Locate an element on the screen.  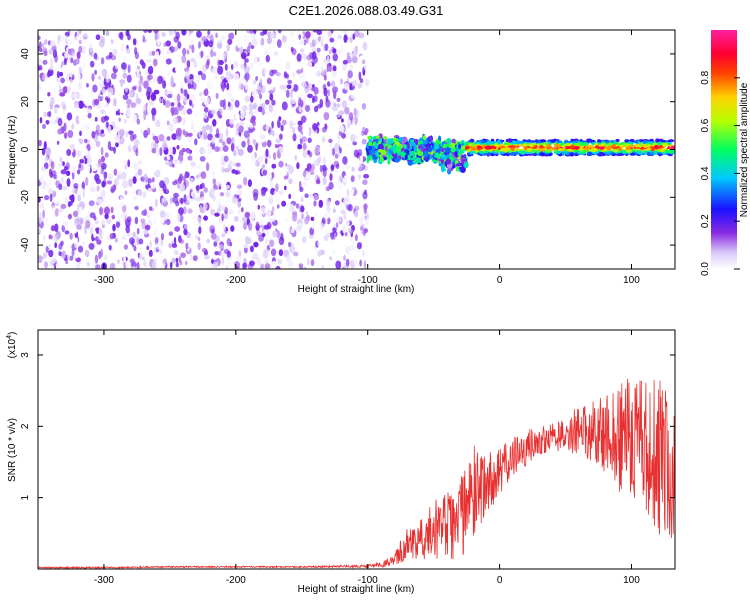
colorbar-tick-label: 0.0 is located at coordinates (705, 269).